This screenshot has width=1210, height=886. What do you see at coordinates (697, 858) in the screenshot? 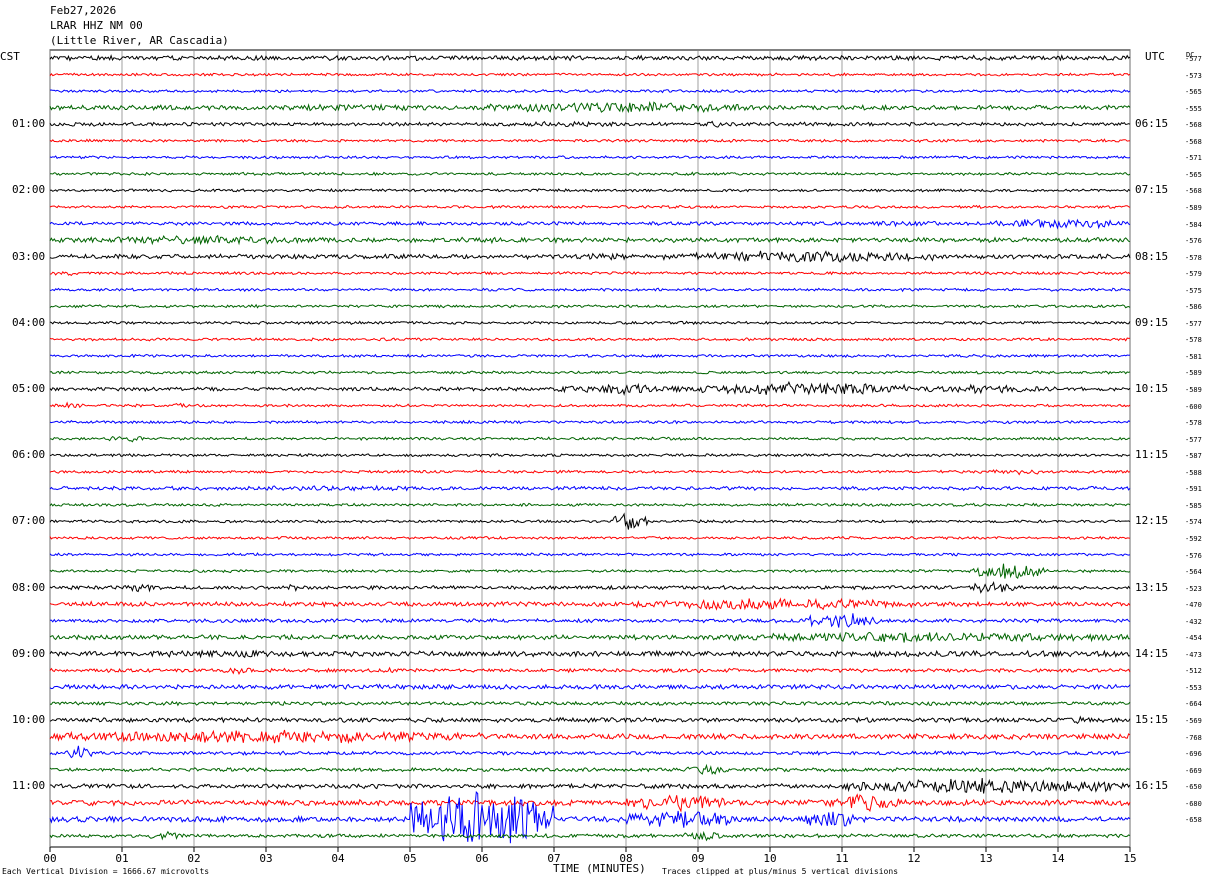
I see `x-tick-label: 09` at bounding box center [697, 858].